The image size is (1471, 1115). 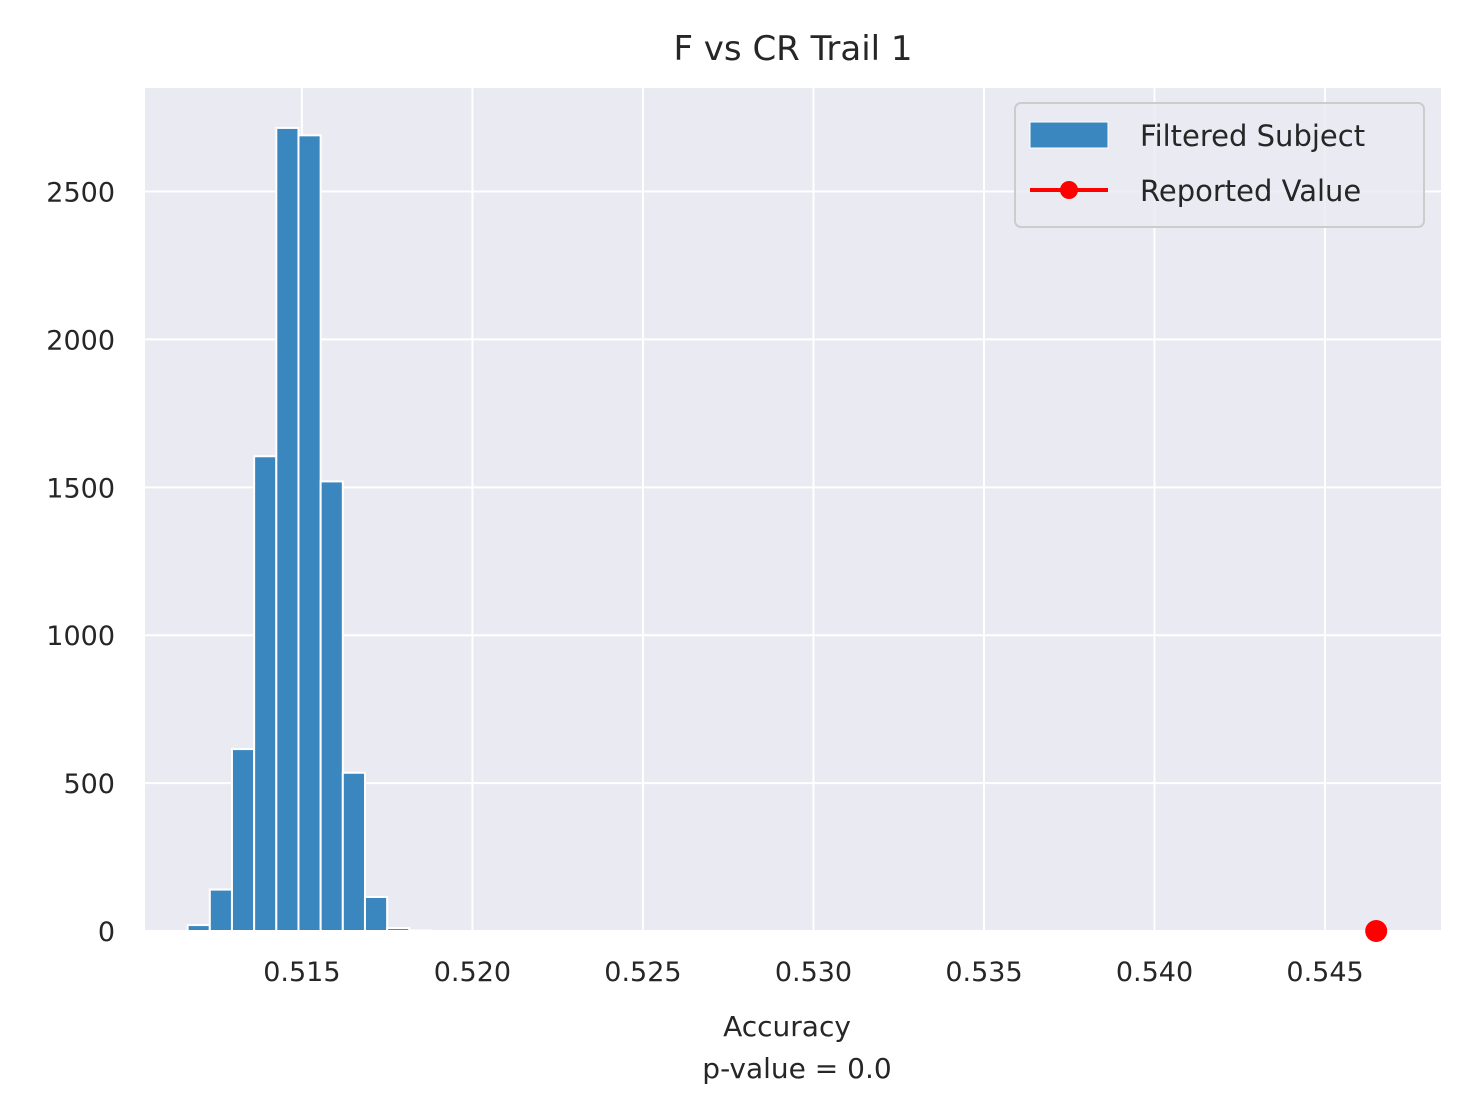 I want to click on x-tick-label: 0.520, so click(x=472, y=972).